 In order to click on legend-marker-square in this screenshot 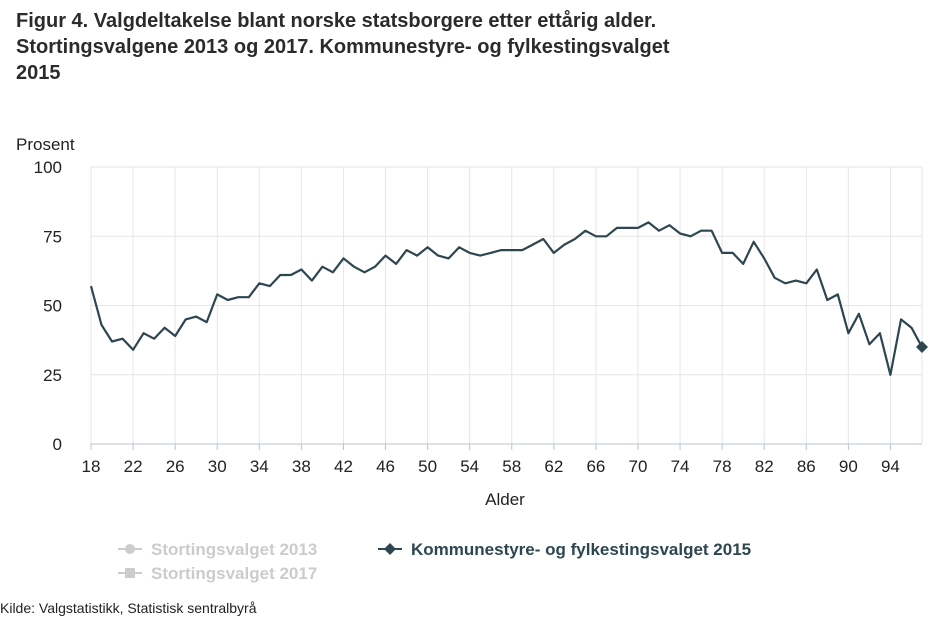, I will do `click(130, 573)`.